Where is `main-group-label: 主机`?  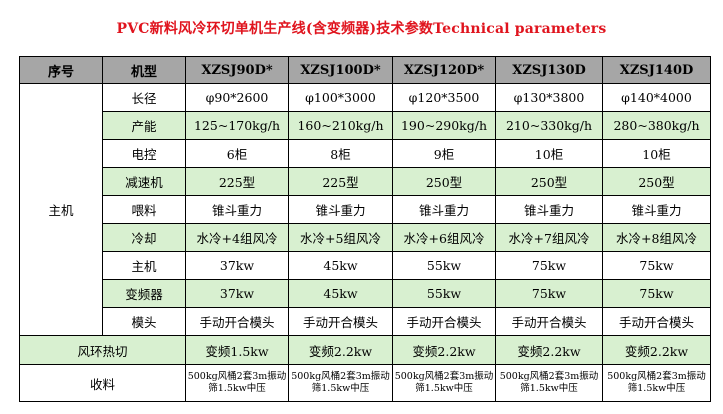
main-group-label: 主机 is located at coordinates (61, 209).